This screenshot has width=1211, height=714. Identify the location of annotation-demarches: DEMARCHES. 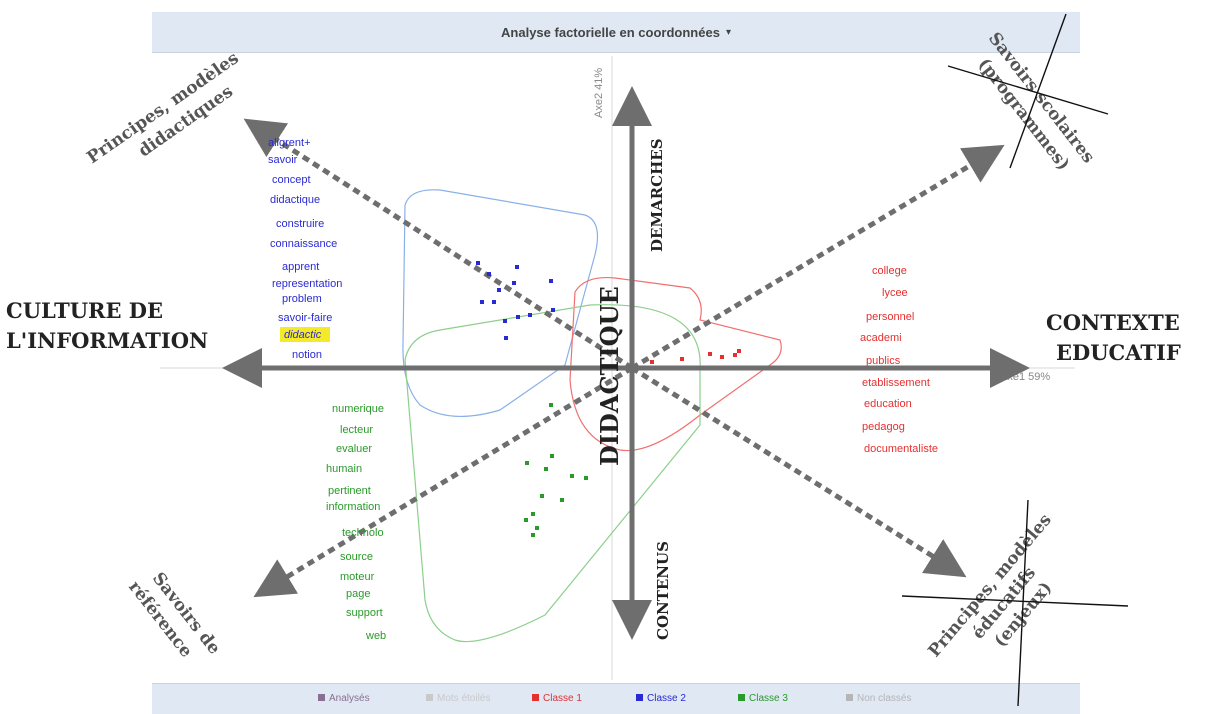
(657, 195).